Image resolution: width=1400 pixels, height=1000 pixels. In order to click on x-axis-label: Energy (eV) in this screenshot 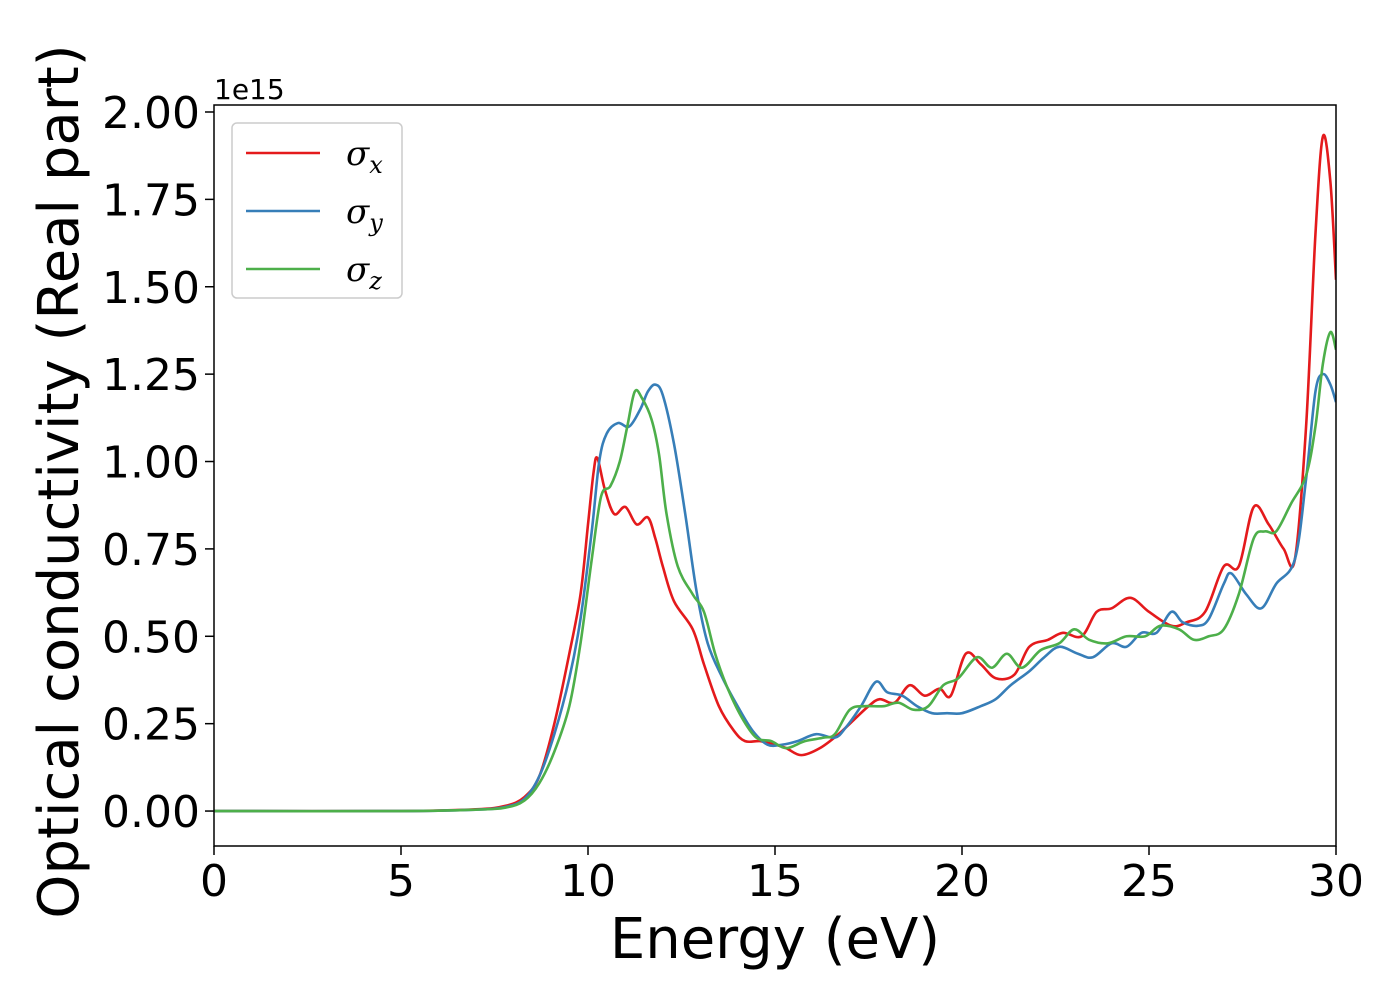, I will do `click(775, 939)`.